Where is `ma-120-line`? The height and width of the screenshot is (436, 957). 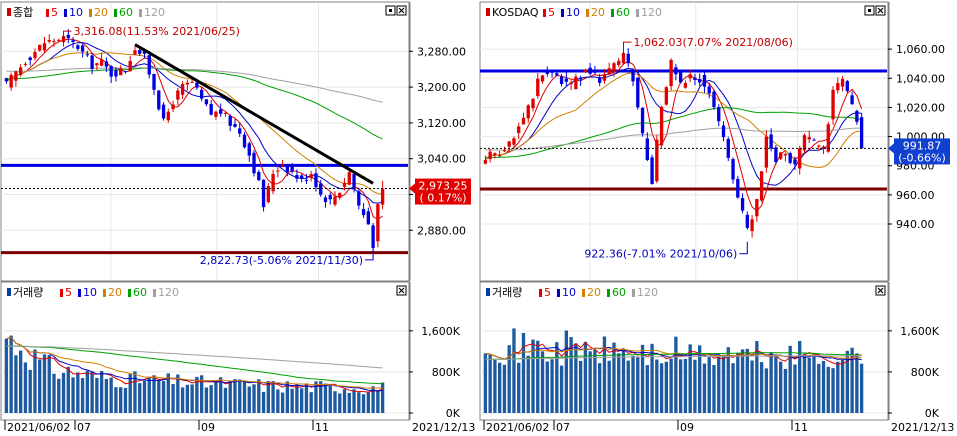
ma-120-line is located at coordinates (194, 85).